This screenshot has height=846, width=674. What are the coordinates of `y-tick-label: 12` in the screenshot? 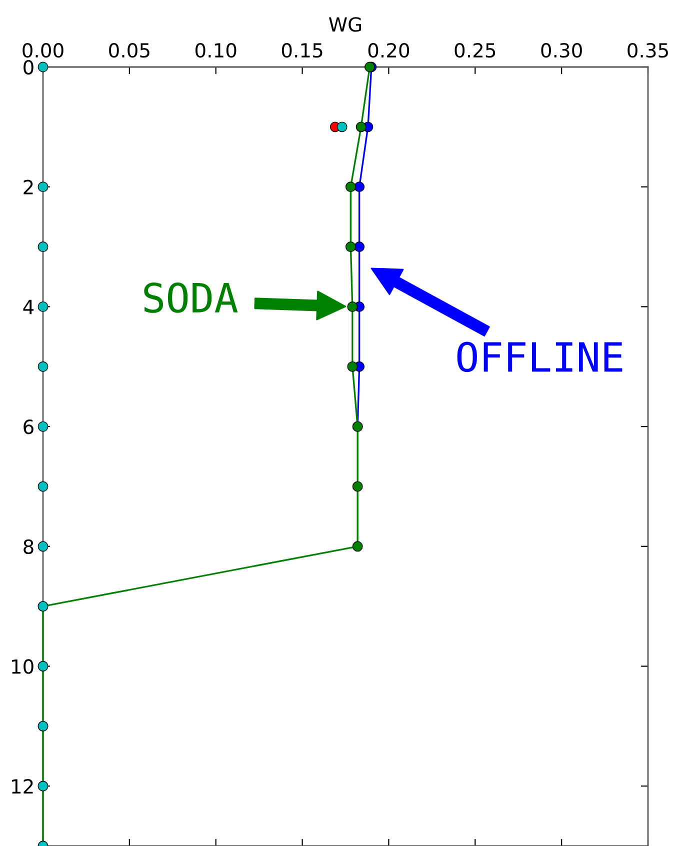 It's located at (22, 786).